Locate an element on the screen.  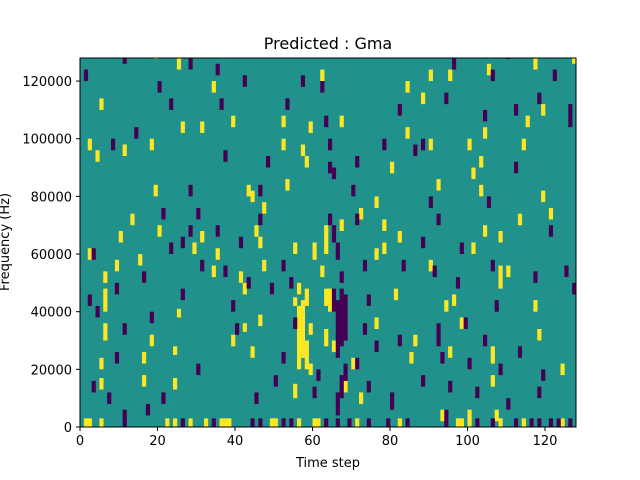
y-axis-ticks: 0 20000 40000 60000 80000 100000 120000 is located at coordinates (51, 255).